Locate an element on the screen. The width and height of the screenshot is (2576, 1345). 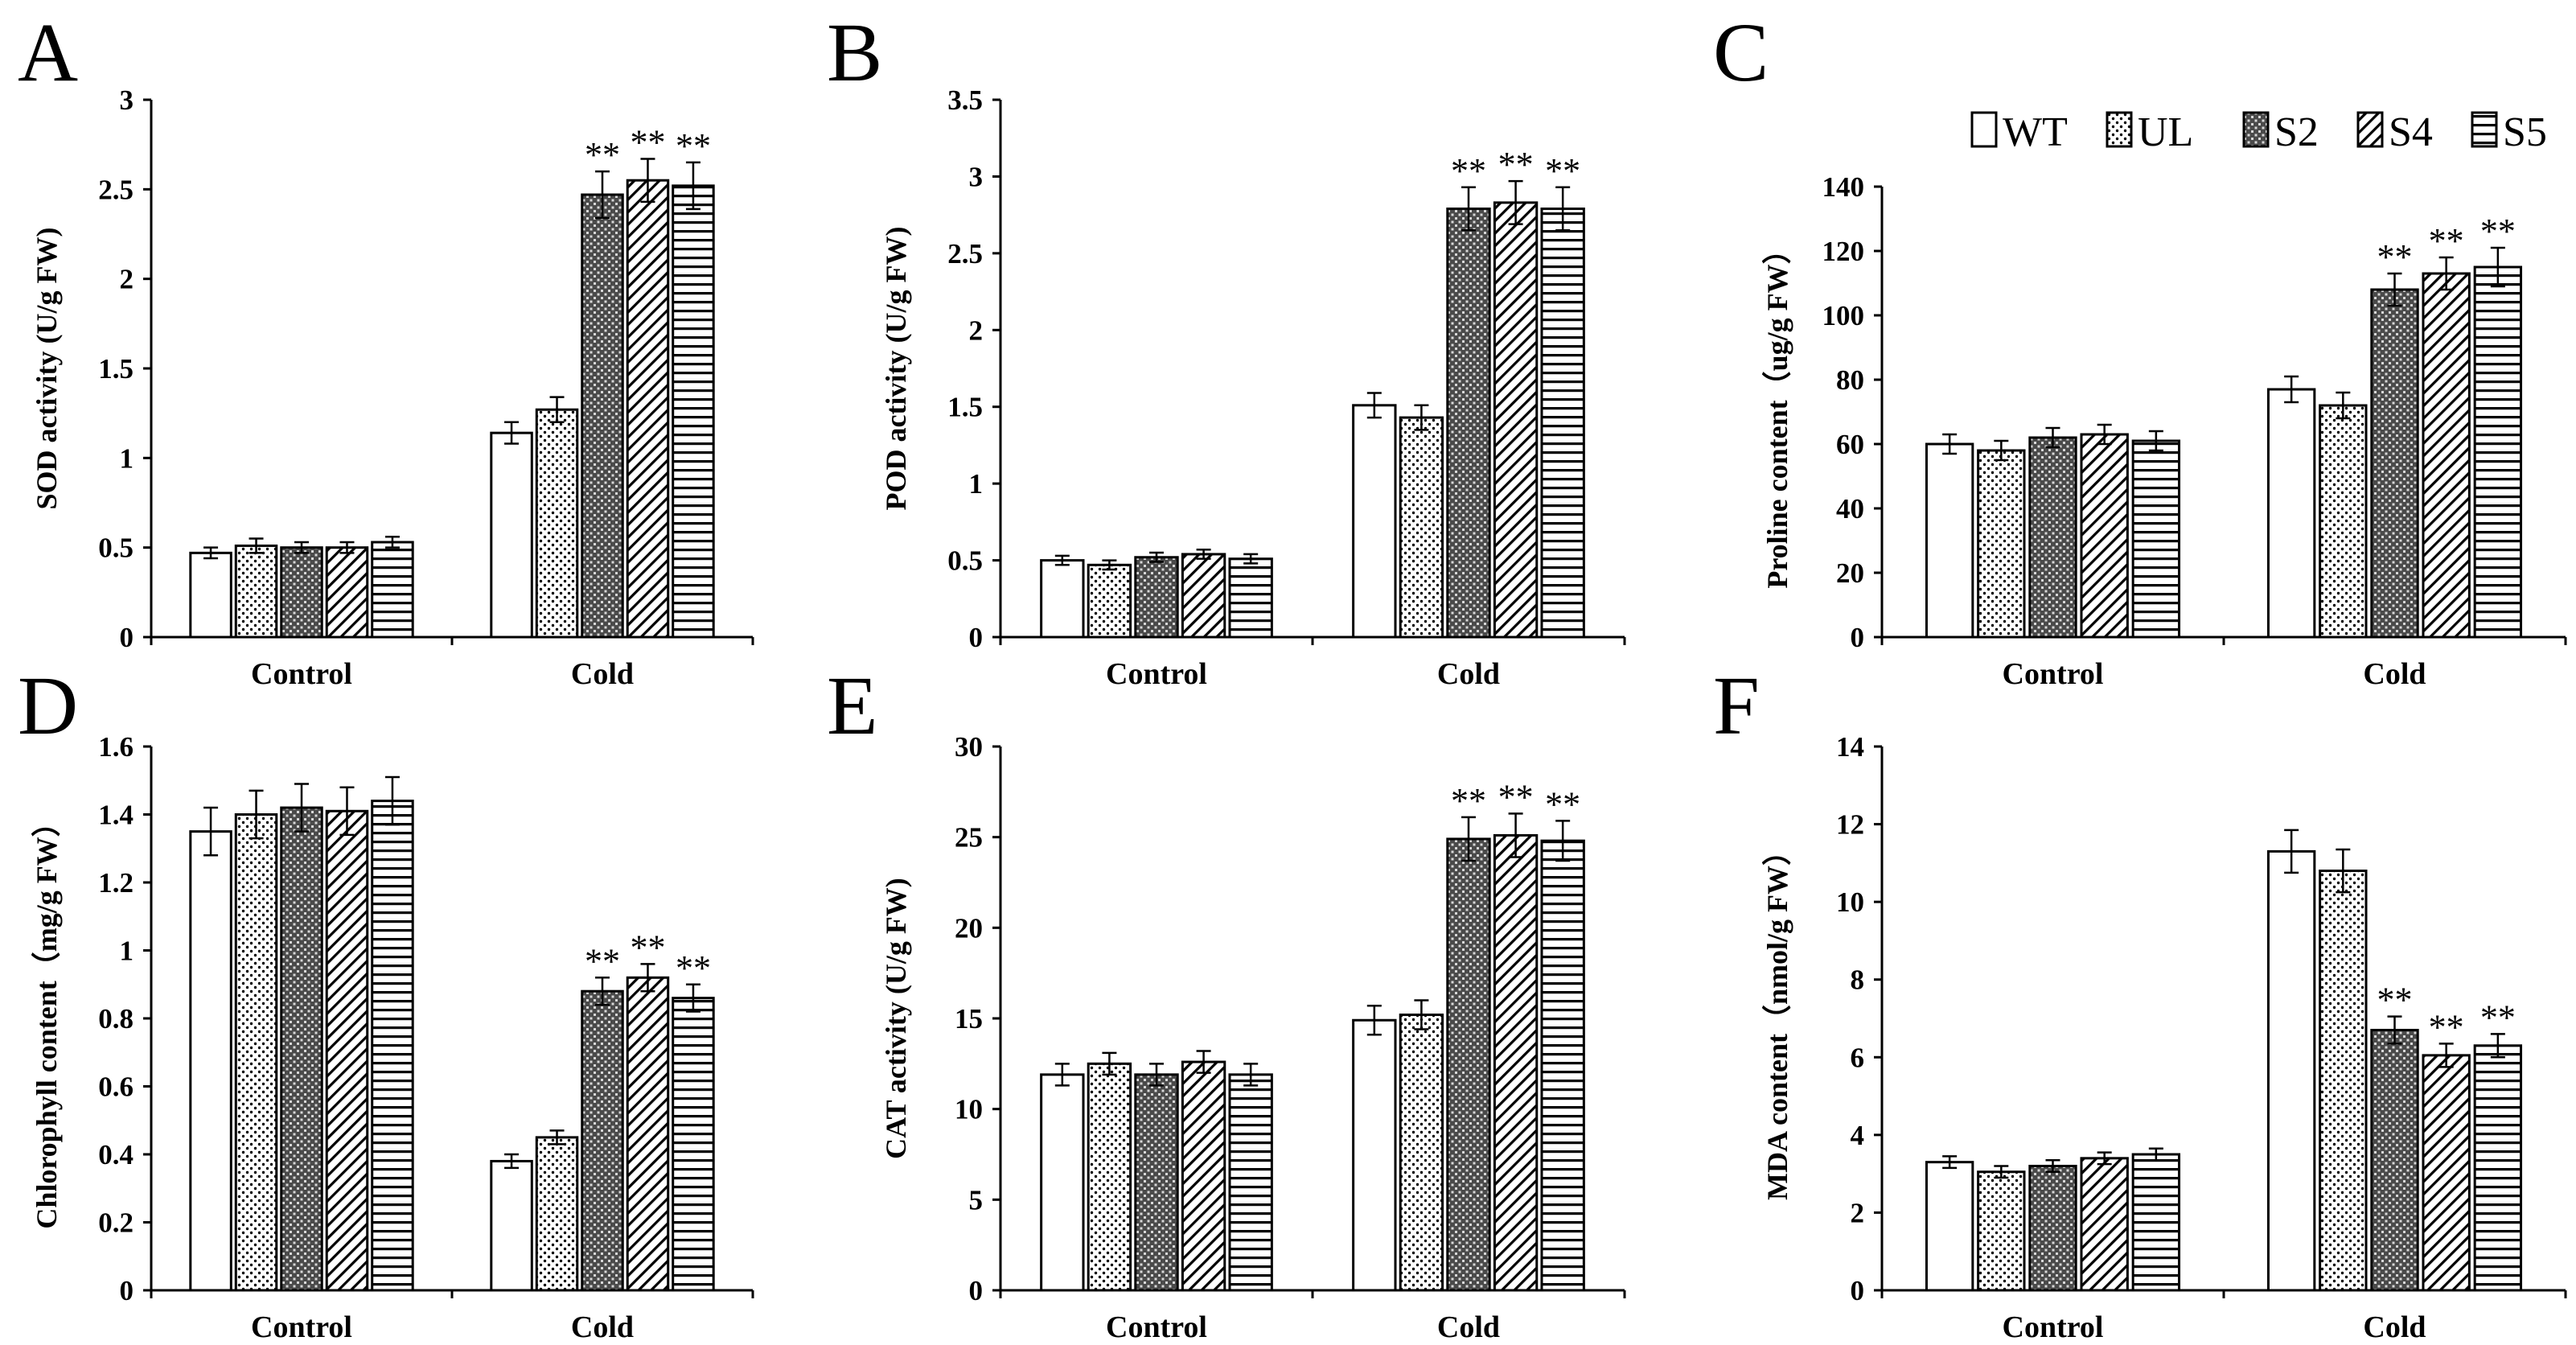
y-tick-label: 2.5 is located at coordinates (116, 189).